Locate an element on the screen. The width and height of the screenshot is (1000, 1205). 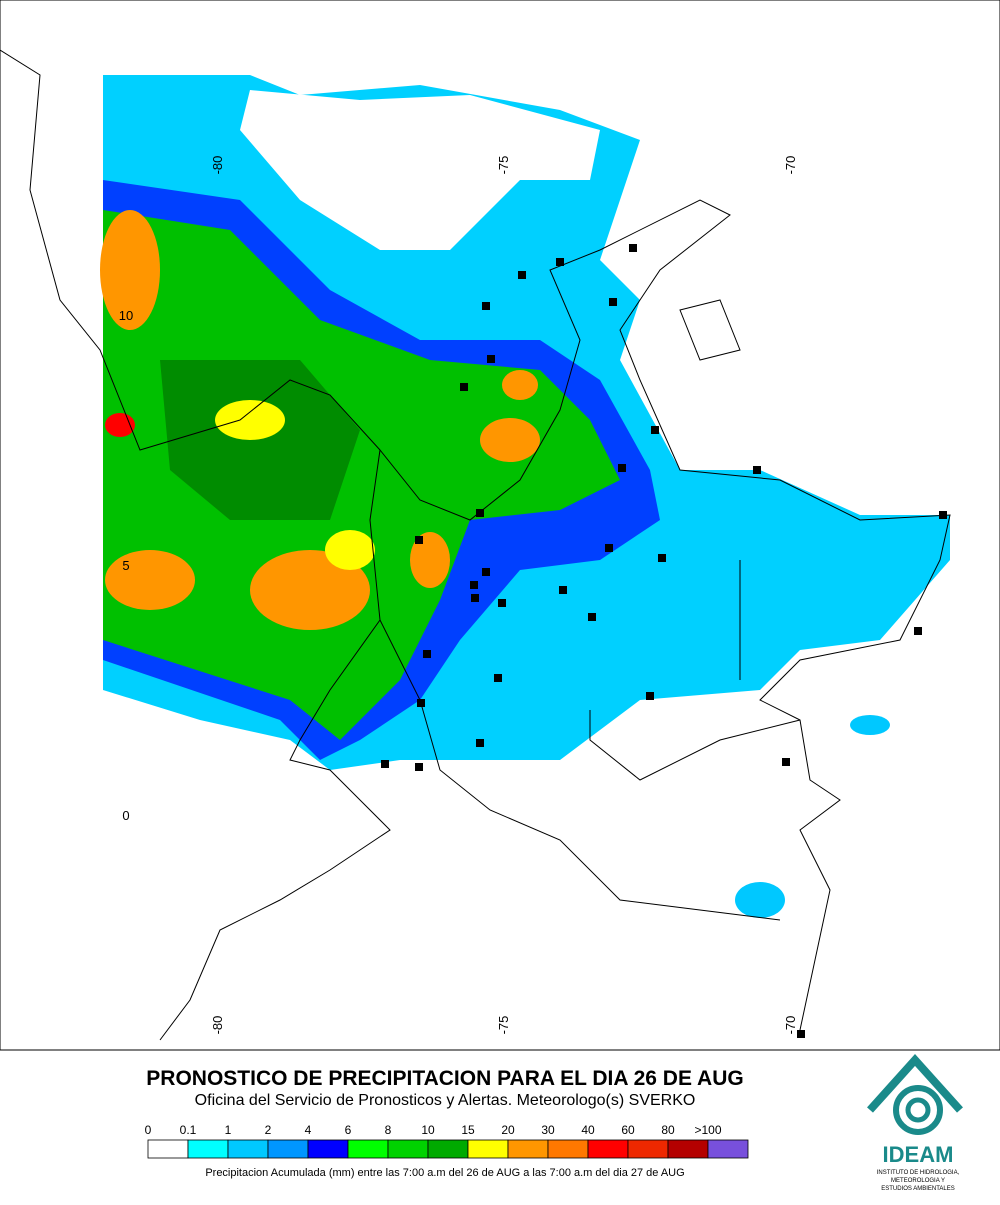
logo-name: IDEAM is located at coordinates (918, 1154).